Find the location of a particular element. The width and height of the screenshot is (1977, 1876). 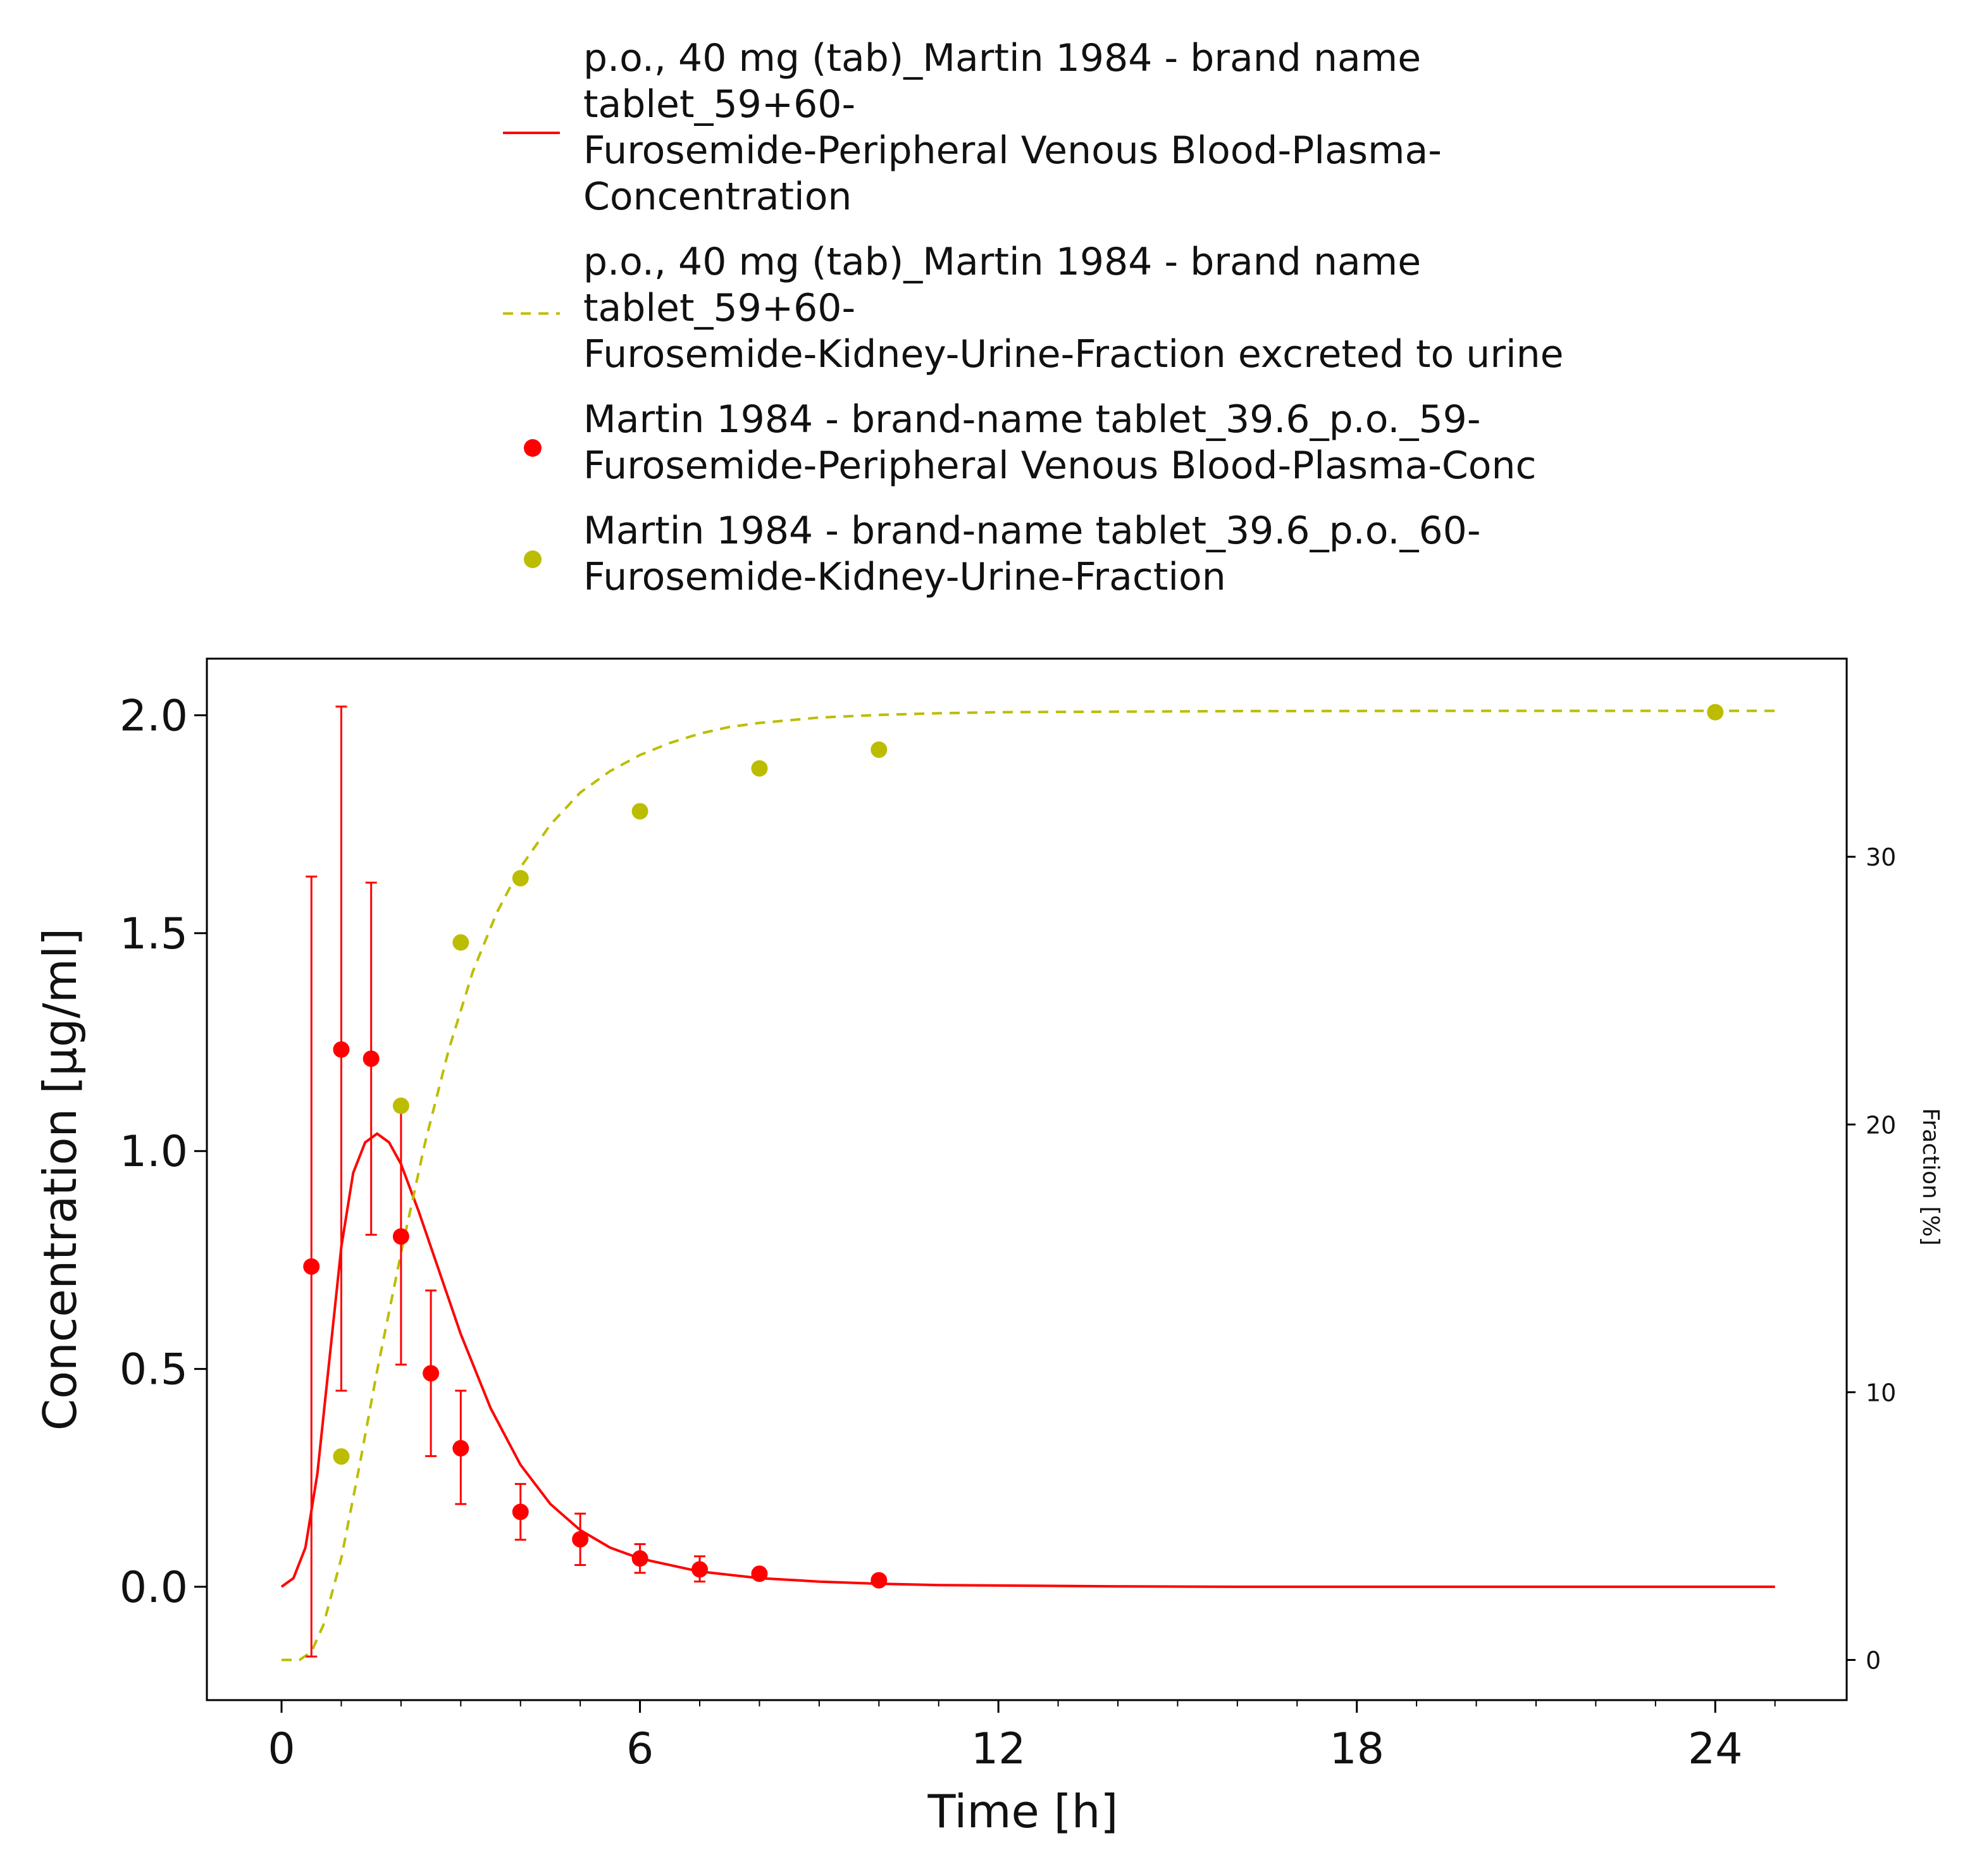

x-tick-label: 24 is located at coordinates (1715, 1749).